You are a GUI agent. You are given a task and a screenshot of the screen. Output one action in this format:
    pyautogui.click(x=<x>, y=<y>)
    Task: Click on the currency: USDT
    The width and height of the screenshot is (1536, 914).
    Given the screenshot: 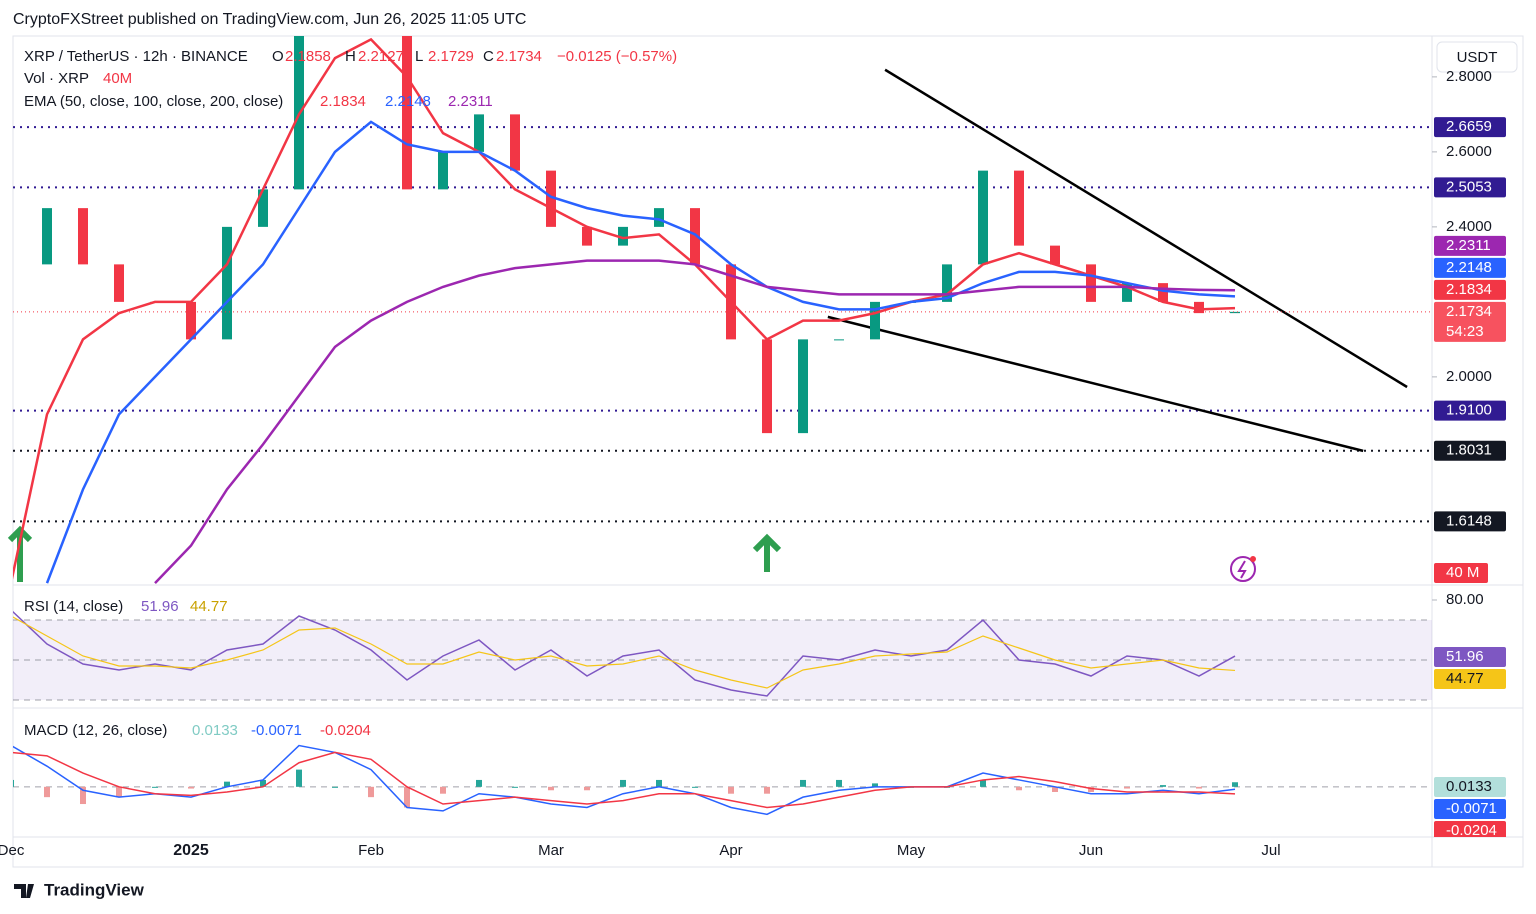 What is the action you would take?
    pyautogui.click(x=1477, y=57)
    